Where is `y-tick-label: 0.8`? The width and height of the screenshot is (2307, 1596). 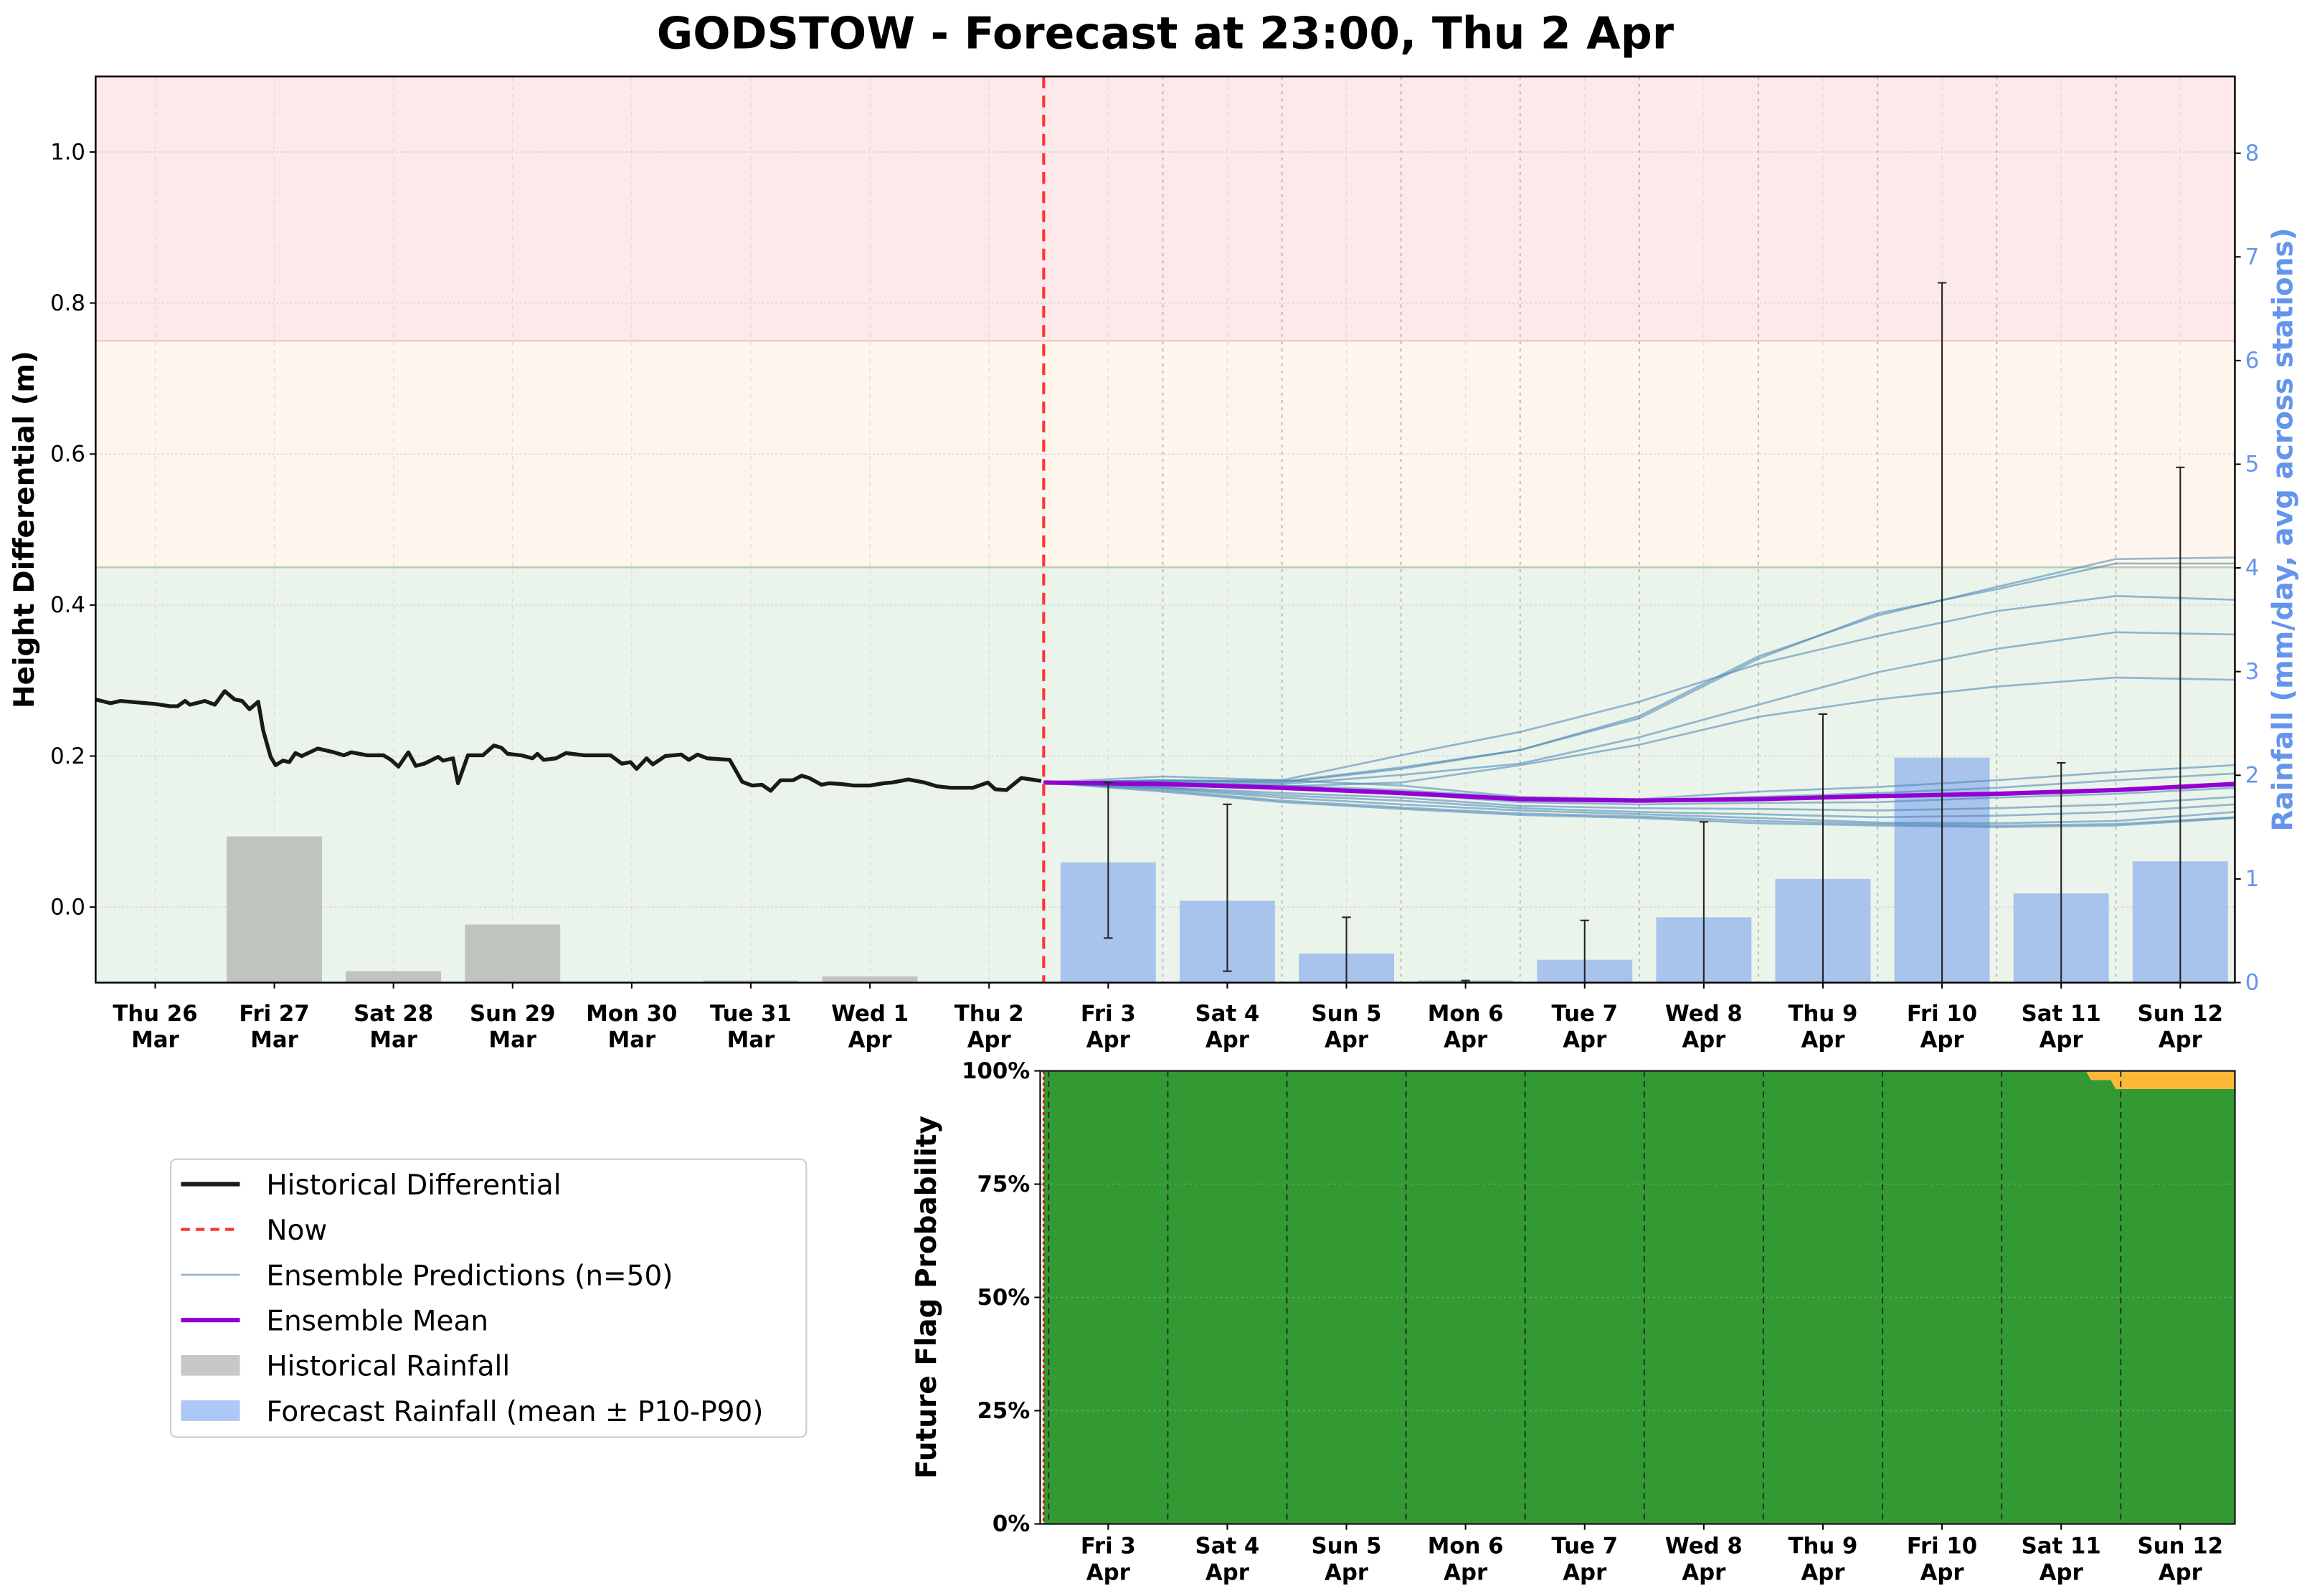 y-tick-label: 0.8 is located at coordinates (67, 303).